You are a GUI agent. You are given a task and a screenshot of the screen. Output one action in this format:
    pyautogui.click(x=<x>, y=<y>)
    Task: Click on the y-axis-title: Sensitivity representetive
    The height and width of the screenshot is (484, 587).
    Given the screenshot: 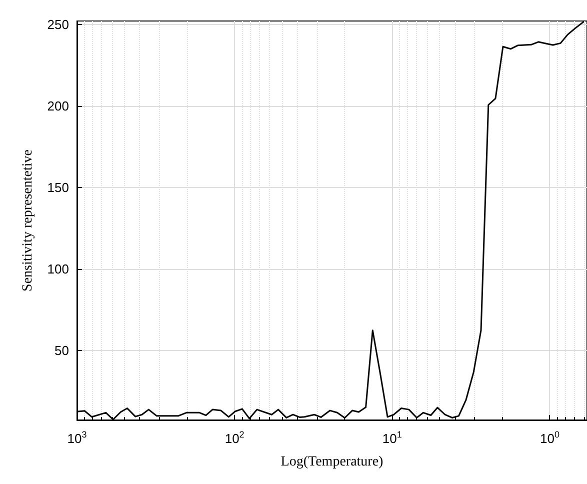 What is the action you would take?
    pyautogui.click(x=28, y=221)
    